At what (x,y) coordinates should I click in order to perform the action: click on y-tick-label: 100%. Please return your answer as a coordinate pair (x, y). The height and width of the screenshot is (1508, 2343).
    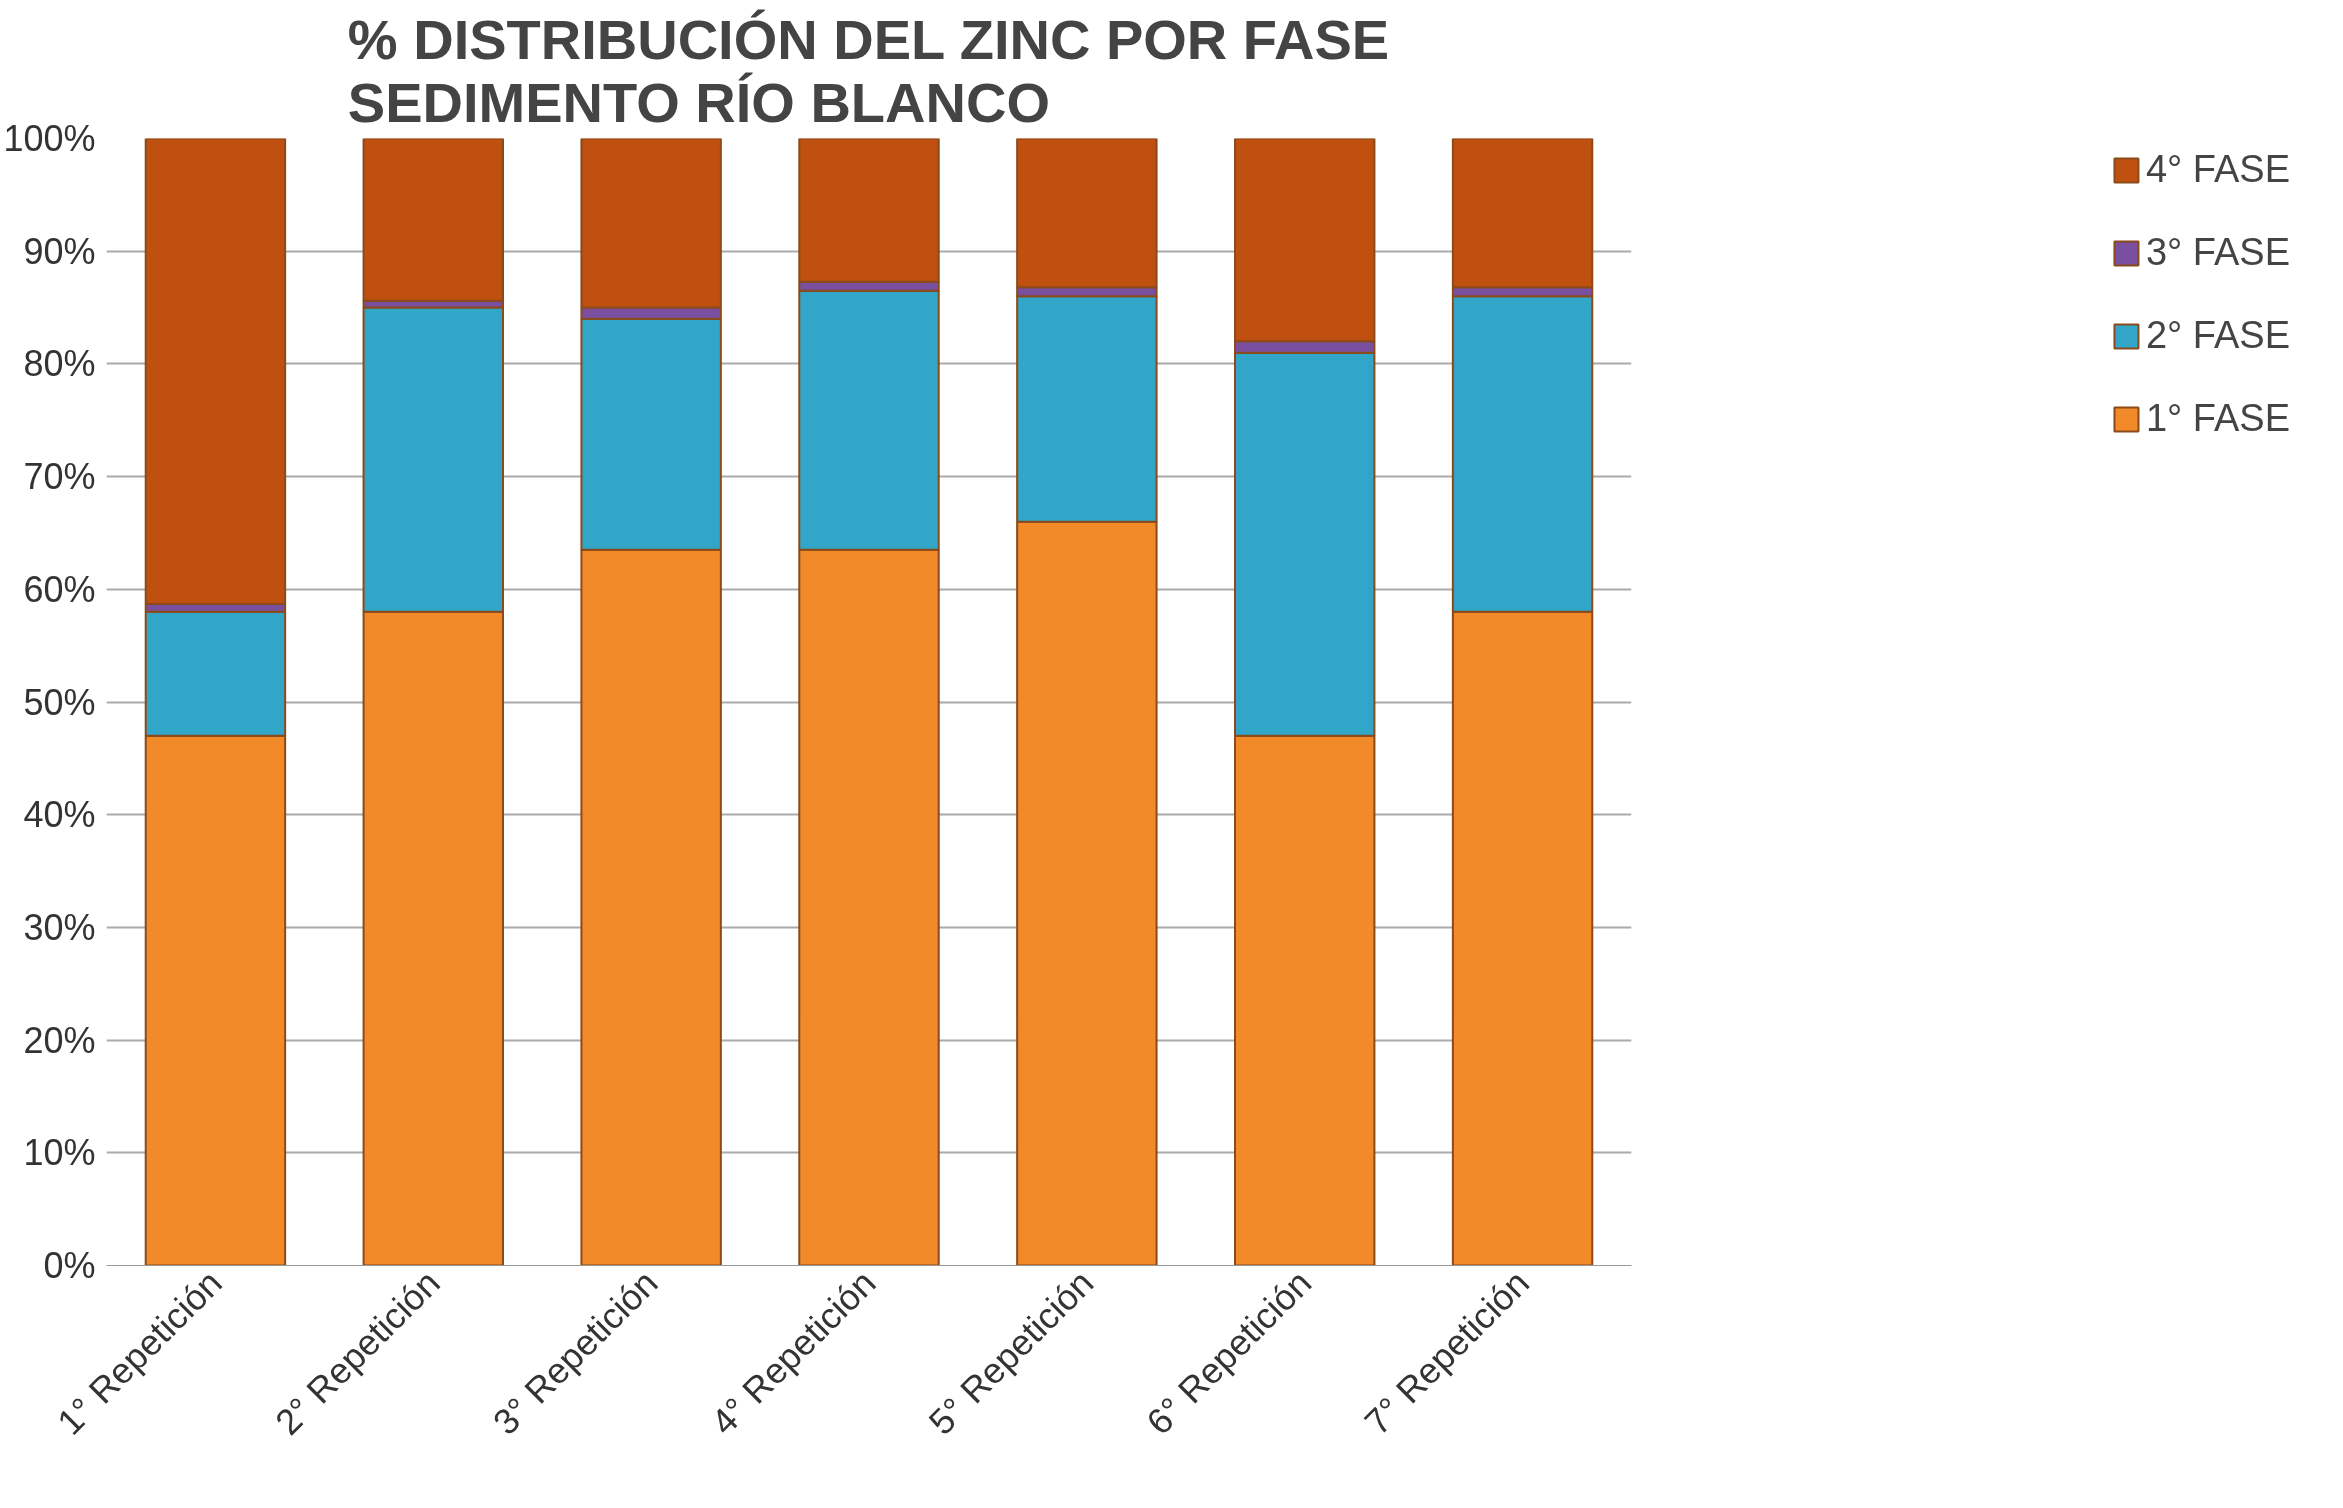
    Looking at the image, I should click on (49, 138).